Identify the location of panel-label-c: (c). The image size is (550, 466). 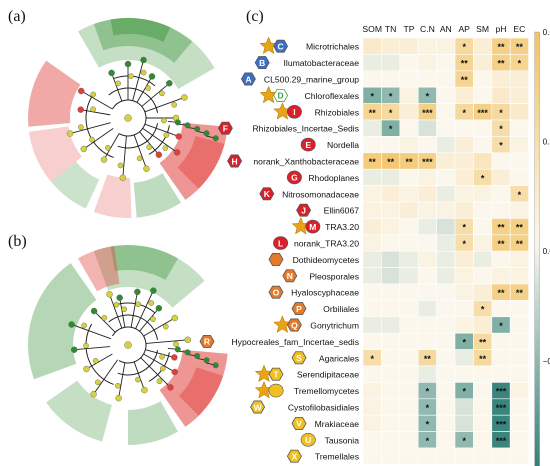
(255, 16).